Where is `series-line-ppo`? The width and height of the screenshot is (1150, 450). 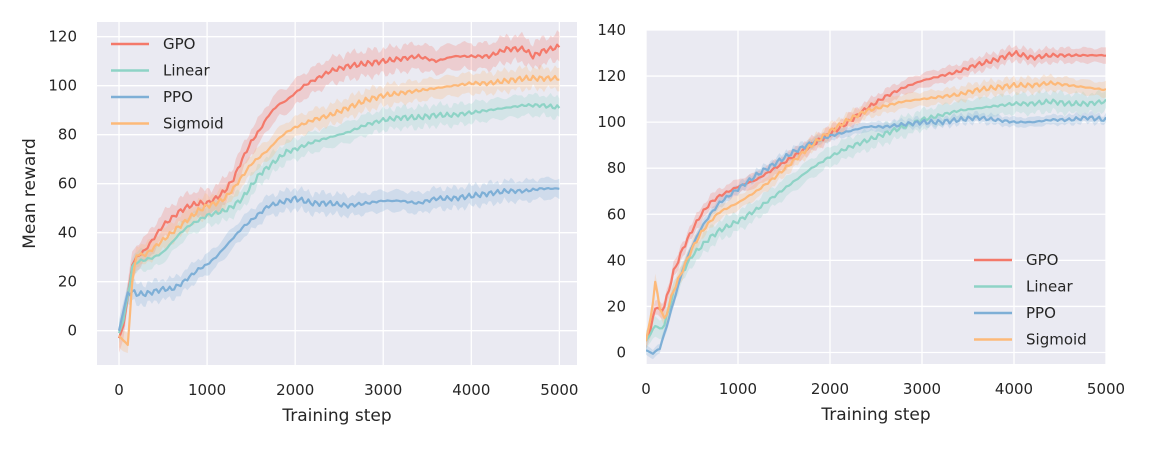 series-line-ppo is located at coordinates (338, 259).